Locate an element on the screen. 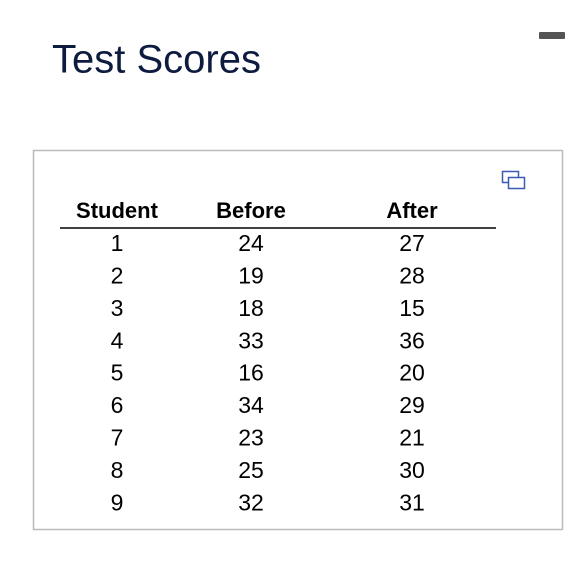 This screenshot has height=587, width=588. table-cell: 25 is located at coordinates (251, 470).